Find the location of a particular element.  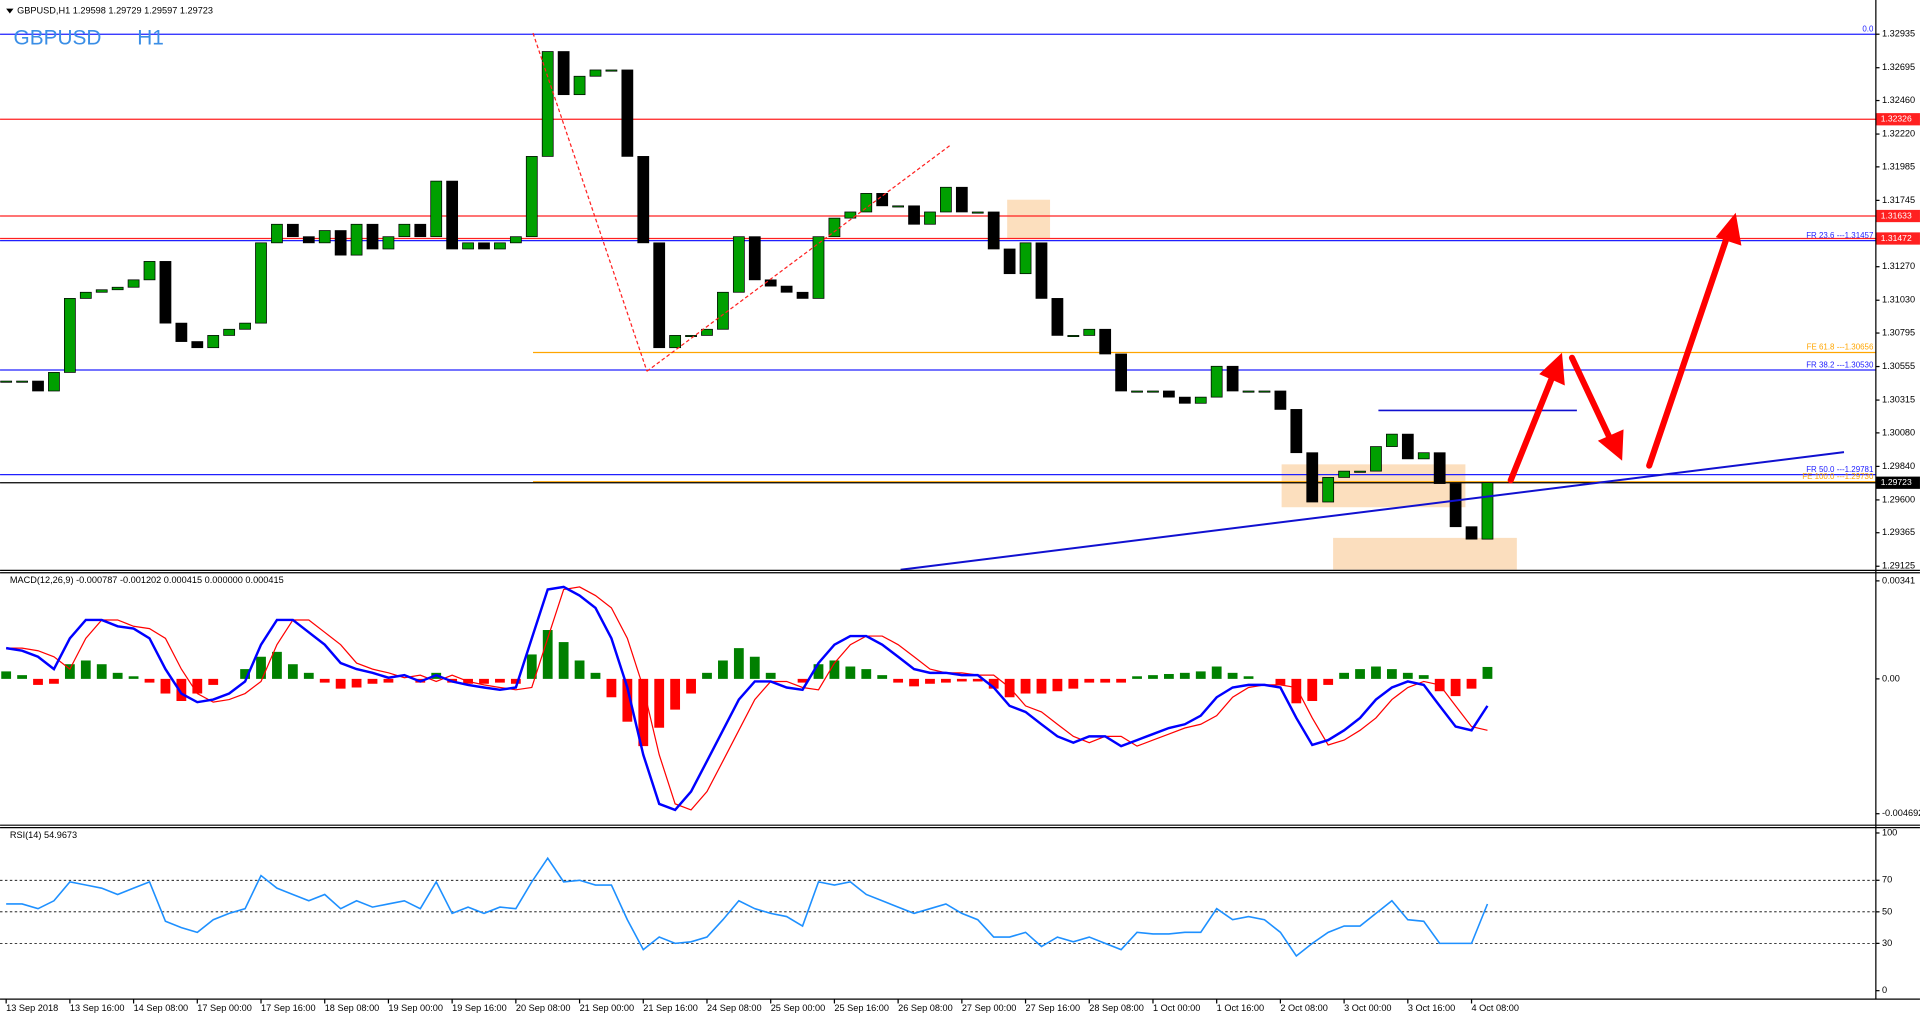

x-tick-label: 21 Sep 00:00 is located at coordinates (607, 1008).